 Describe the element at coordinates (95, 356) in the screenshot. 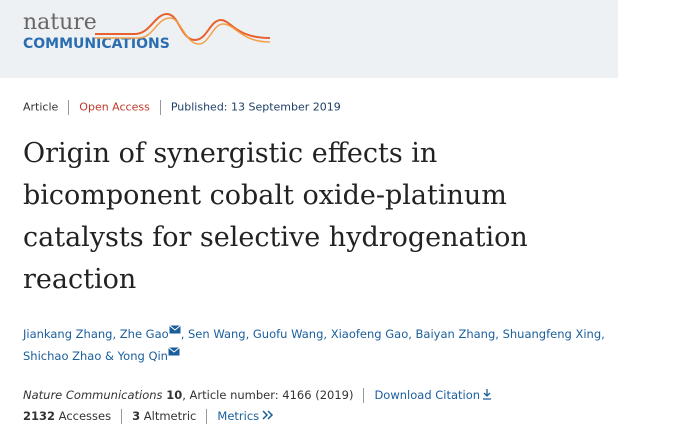

I see `authors: Shichao Zhao & Yong Qin` at that location.